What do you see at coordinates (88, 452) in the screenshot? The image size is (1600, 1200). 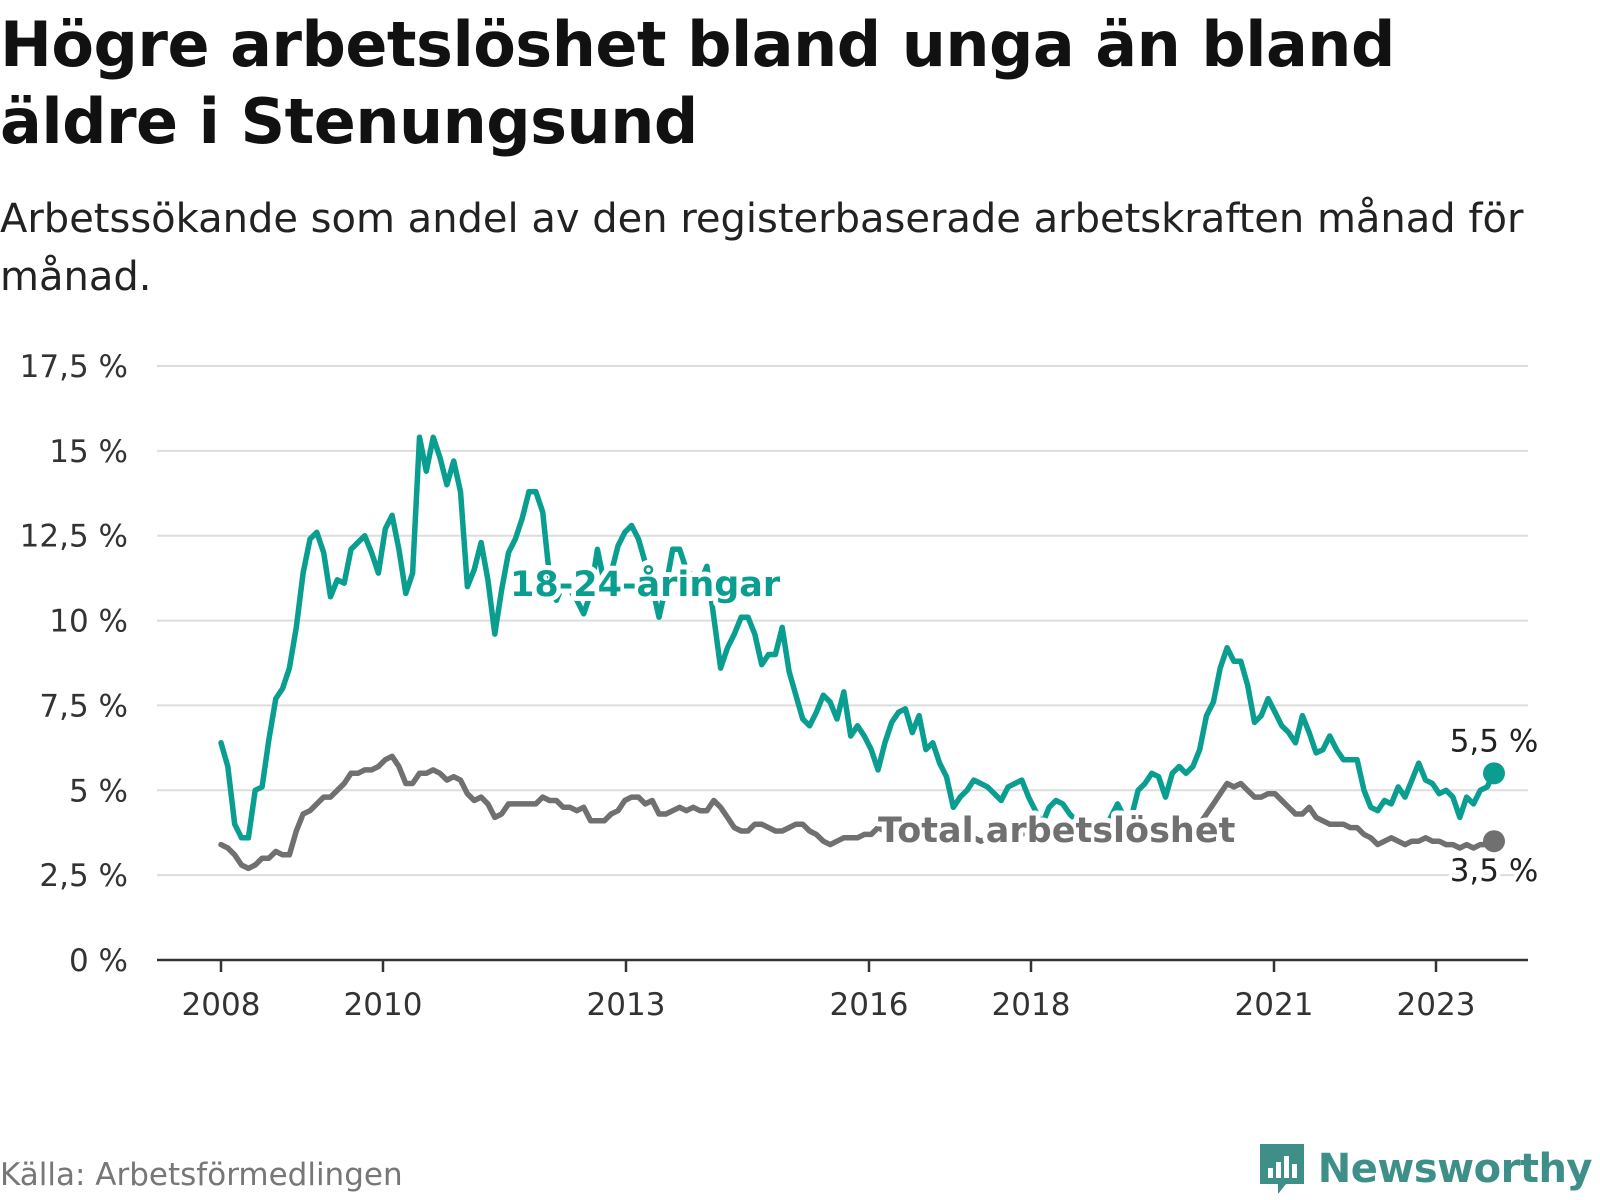 I see `y-tick-label: 15 %` at bounding box center [88, 452].